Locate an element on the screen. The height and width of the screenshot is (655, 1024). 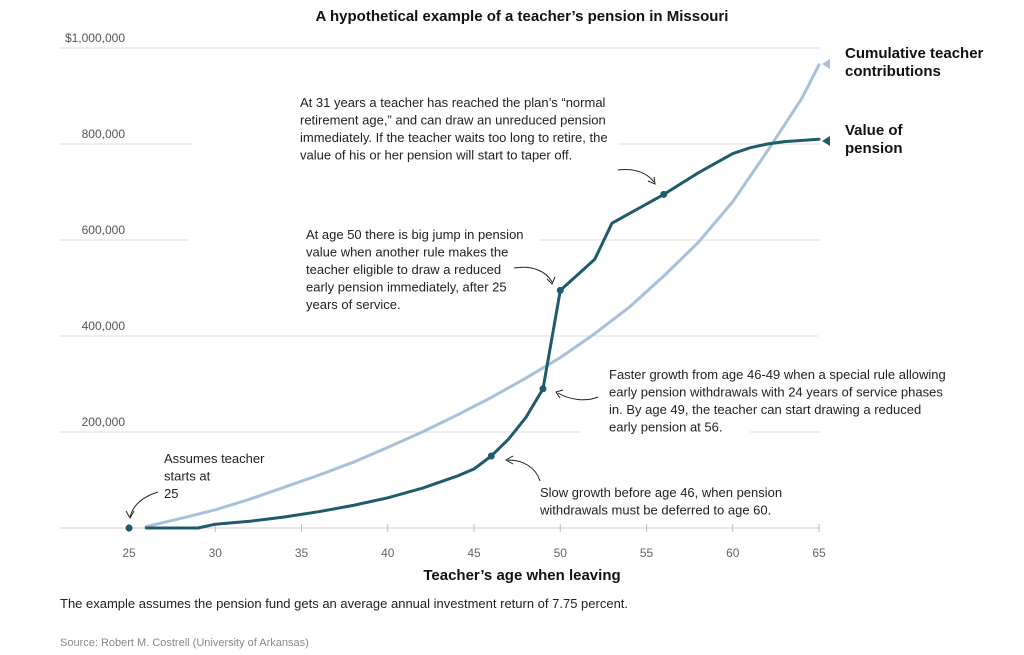
x-tick-label: 55 is located at coordinates (647, 553).